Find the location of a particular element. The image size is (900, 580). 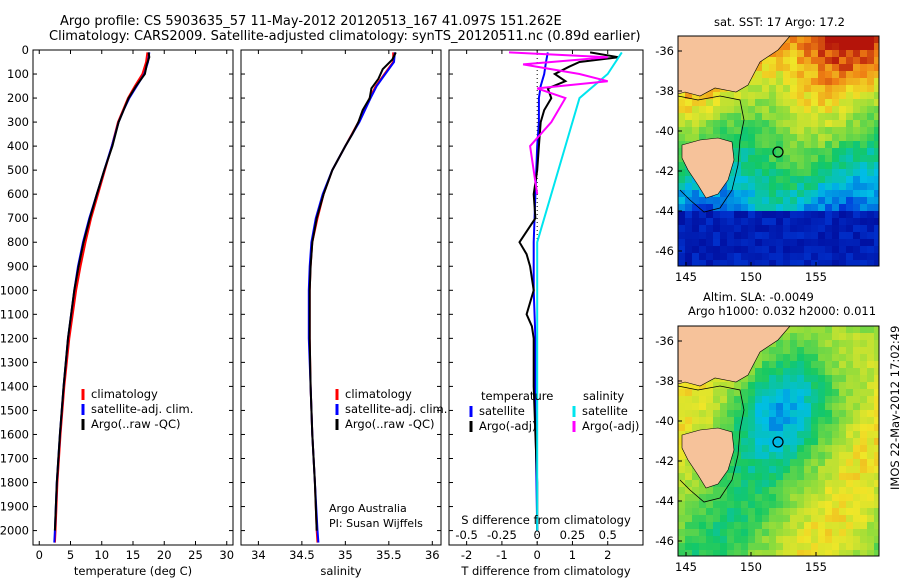

y-tick-label: 200 is located at coordinates (18, 98).